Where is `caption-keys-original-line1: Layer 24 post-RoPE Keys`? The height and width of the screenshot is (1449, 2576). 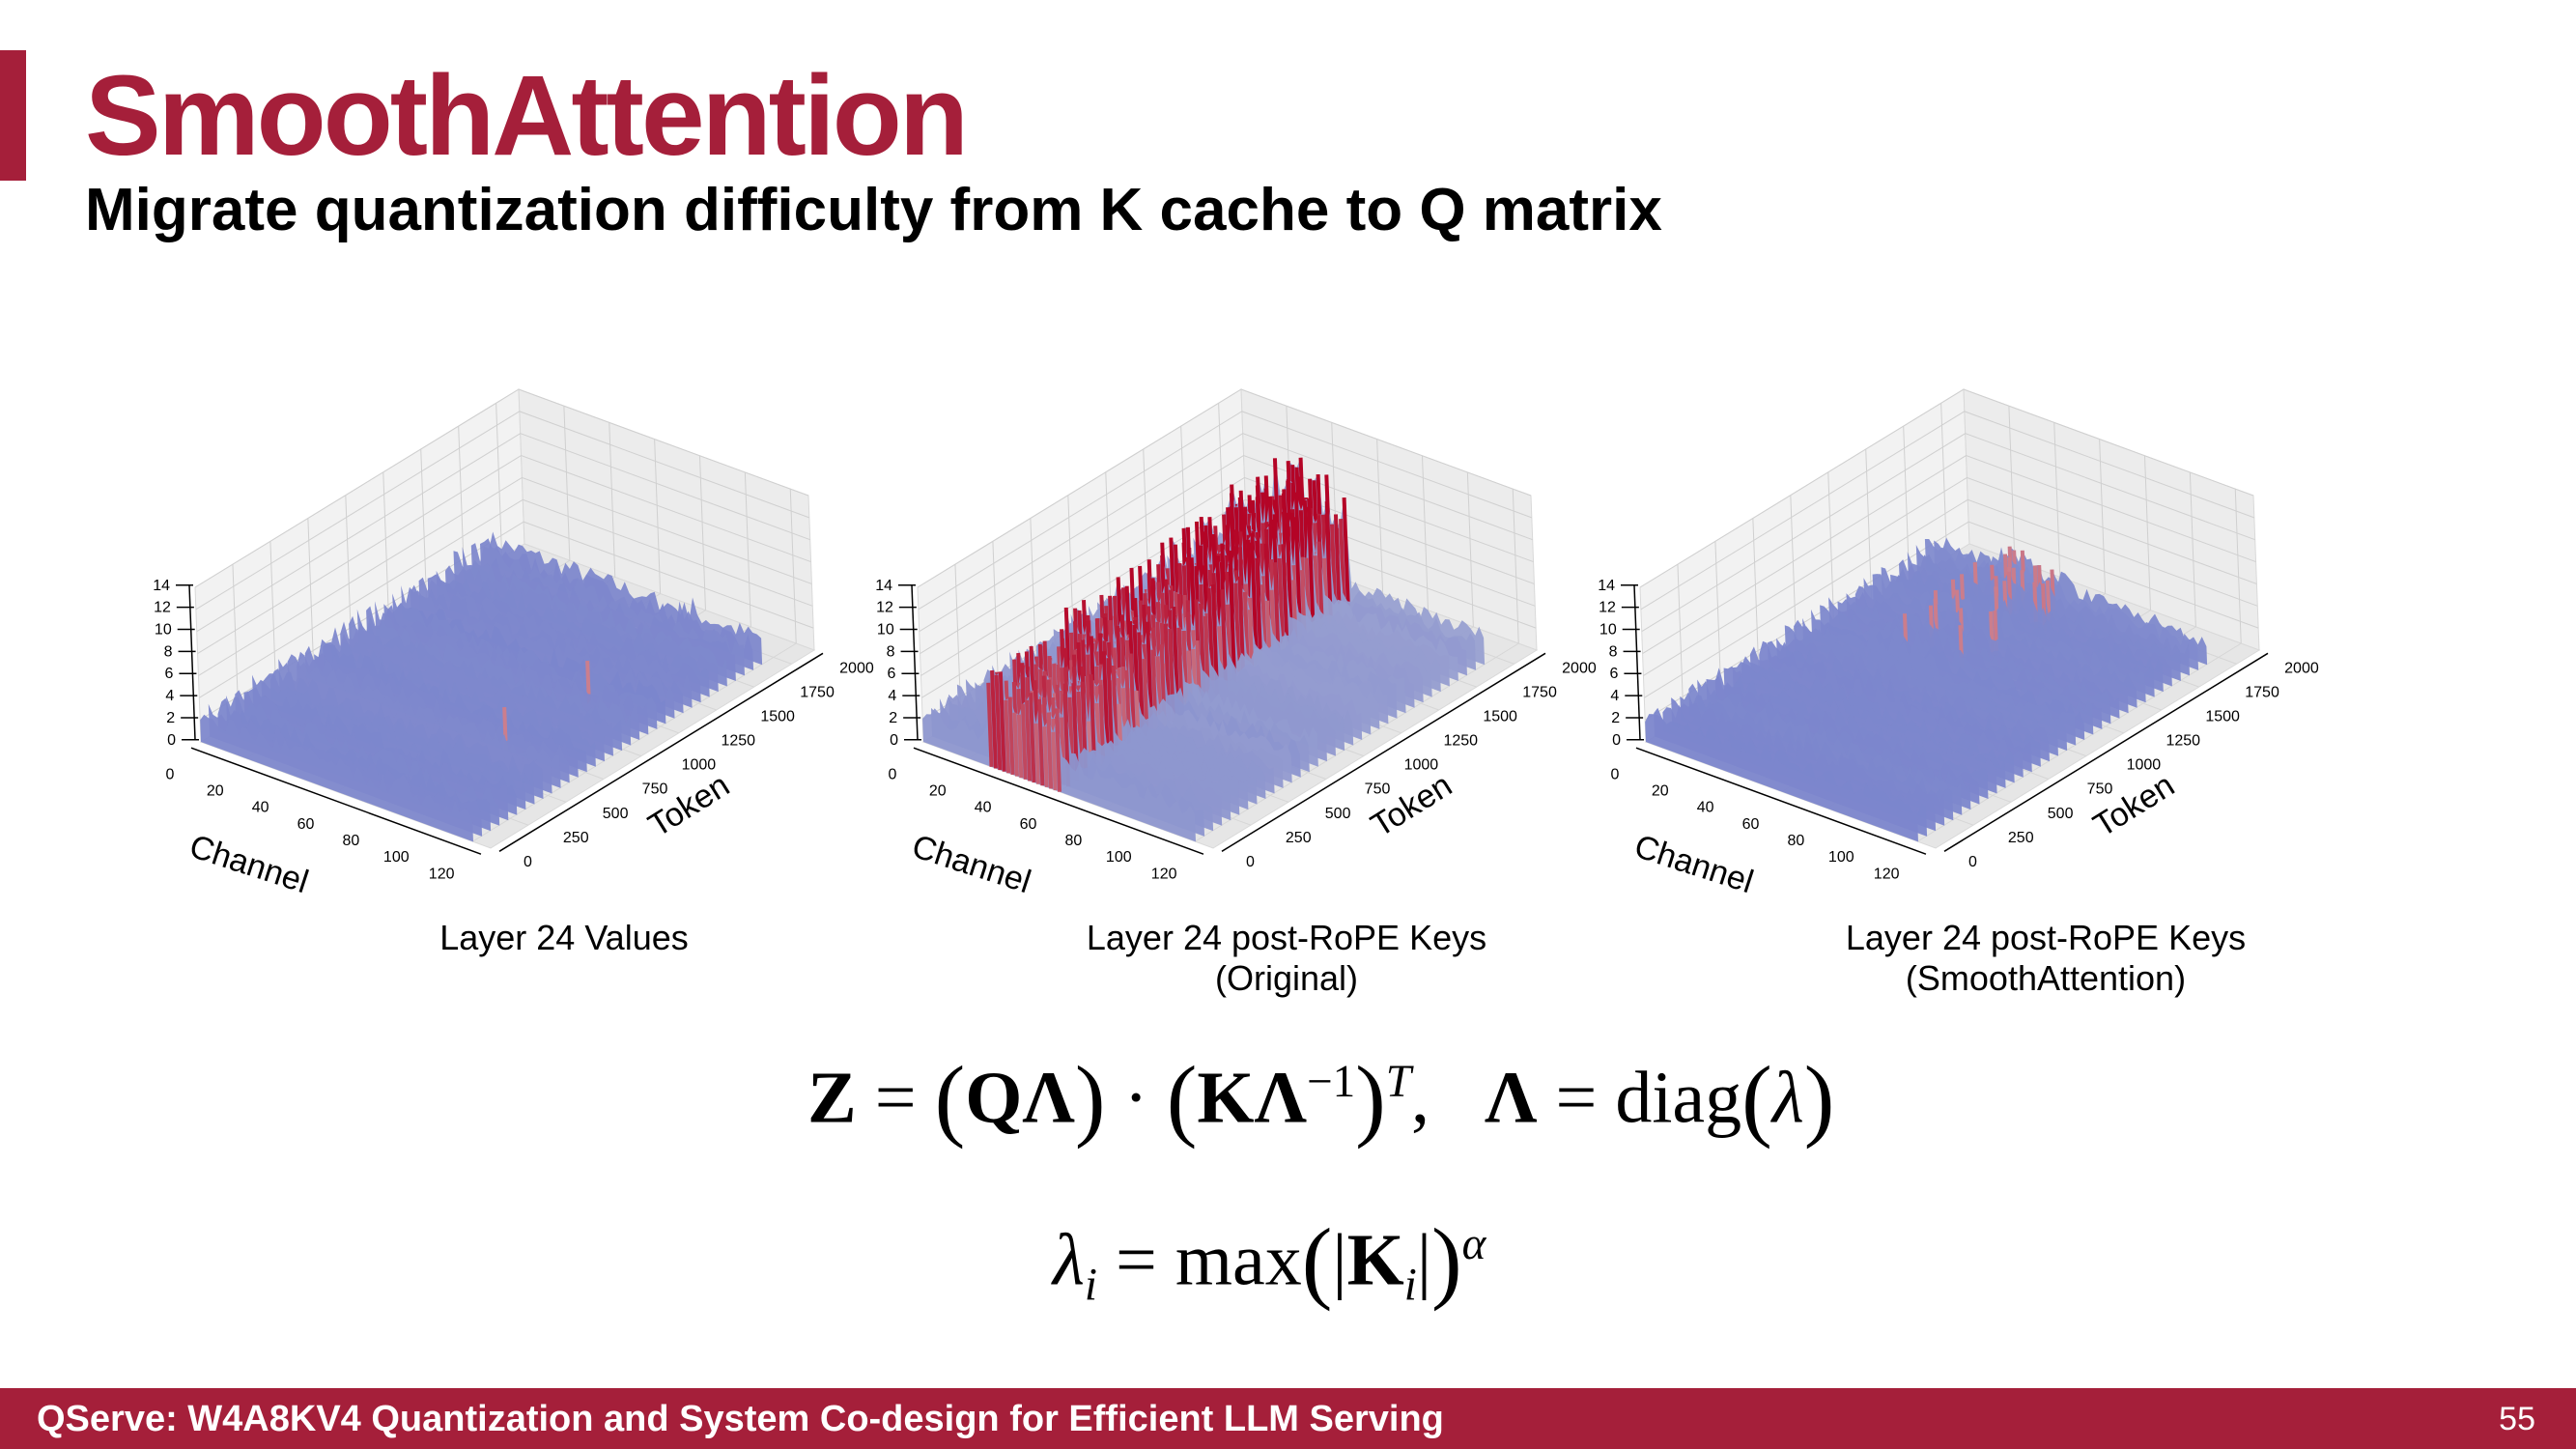 caption-keys-original-line1: Layer 24 post-RoPE Keys is located at coordinates (1286, 937).